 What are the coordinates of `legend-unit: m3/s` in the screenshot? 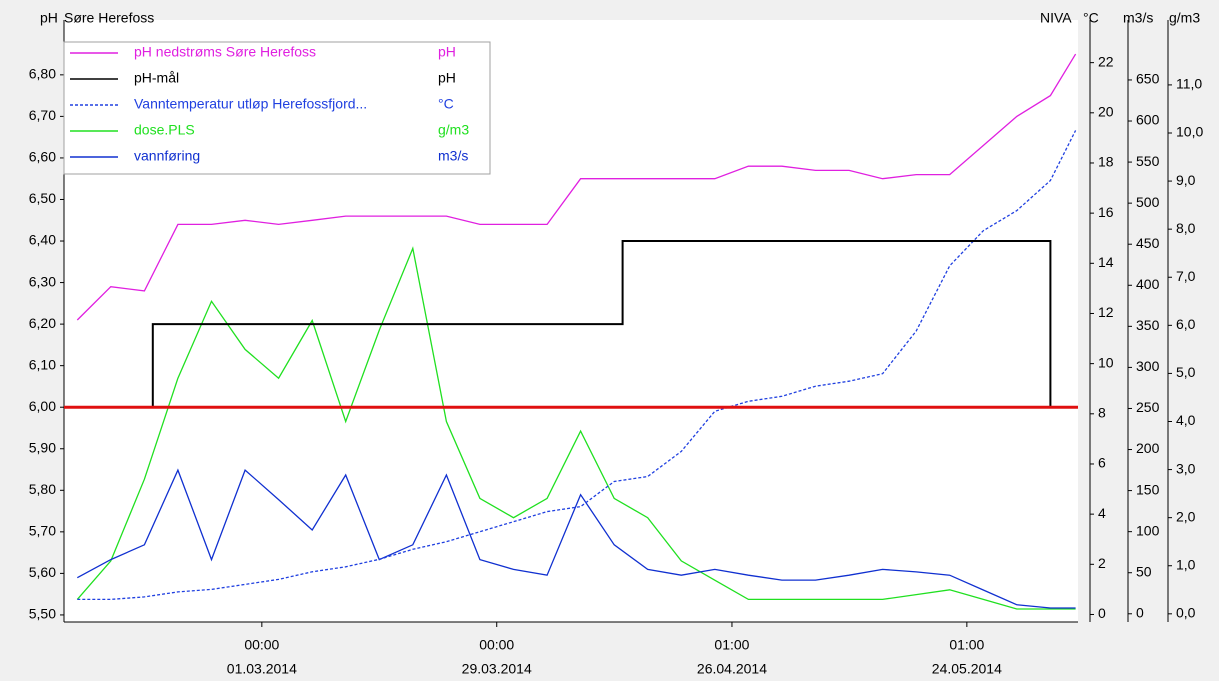 It's located at (453, 156).